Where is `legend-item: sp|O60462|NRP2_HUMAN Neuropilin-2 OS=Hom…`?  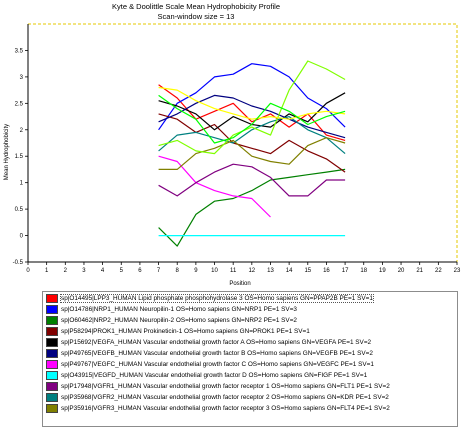 legend-item: sp|O60462|NRP2_HUMAN Neuropilin-2 OS=Hom… is located at coordinates (250, 320).